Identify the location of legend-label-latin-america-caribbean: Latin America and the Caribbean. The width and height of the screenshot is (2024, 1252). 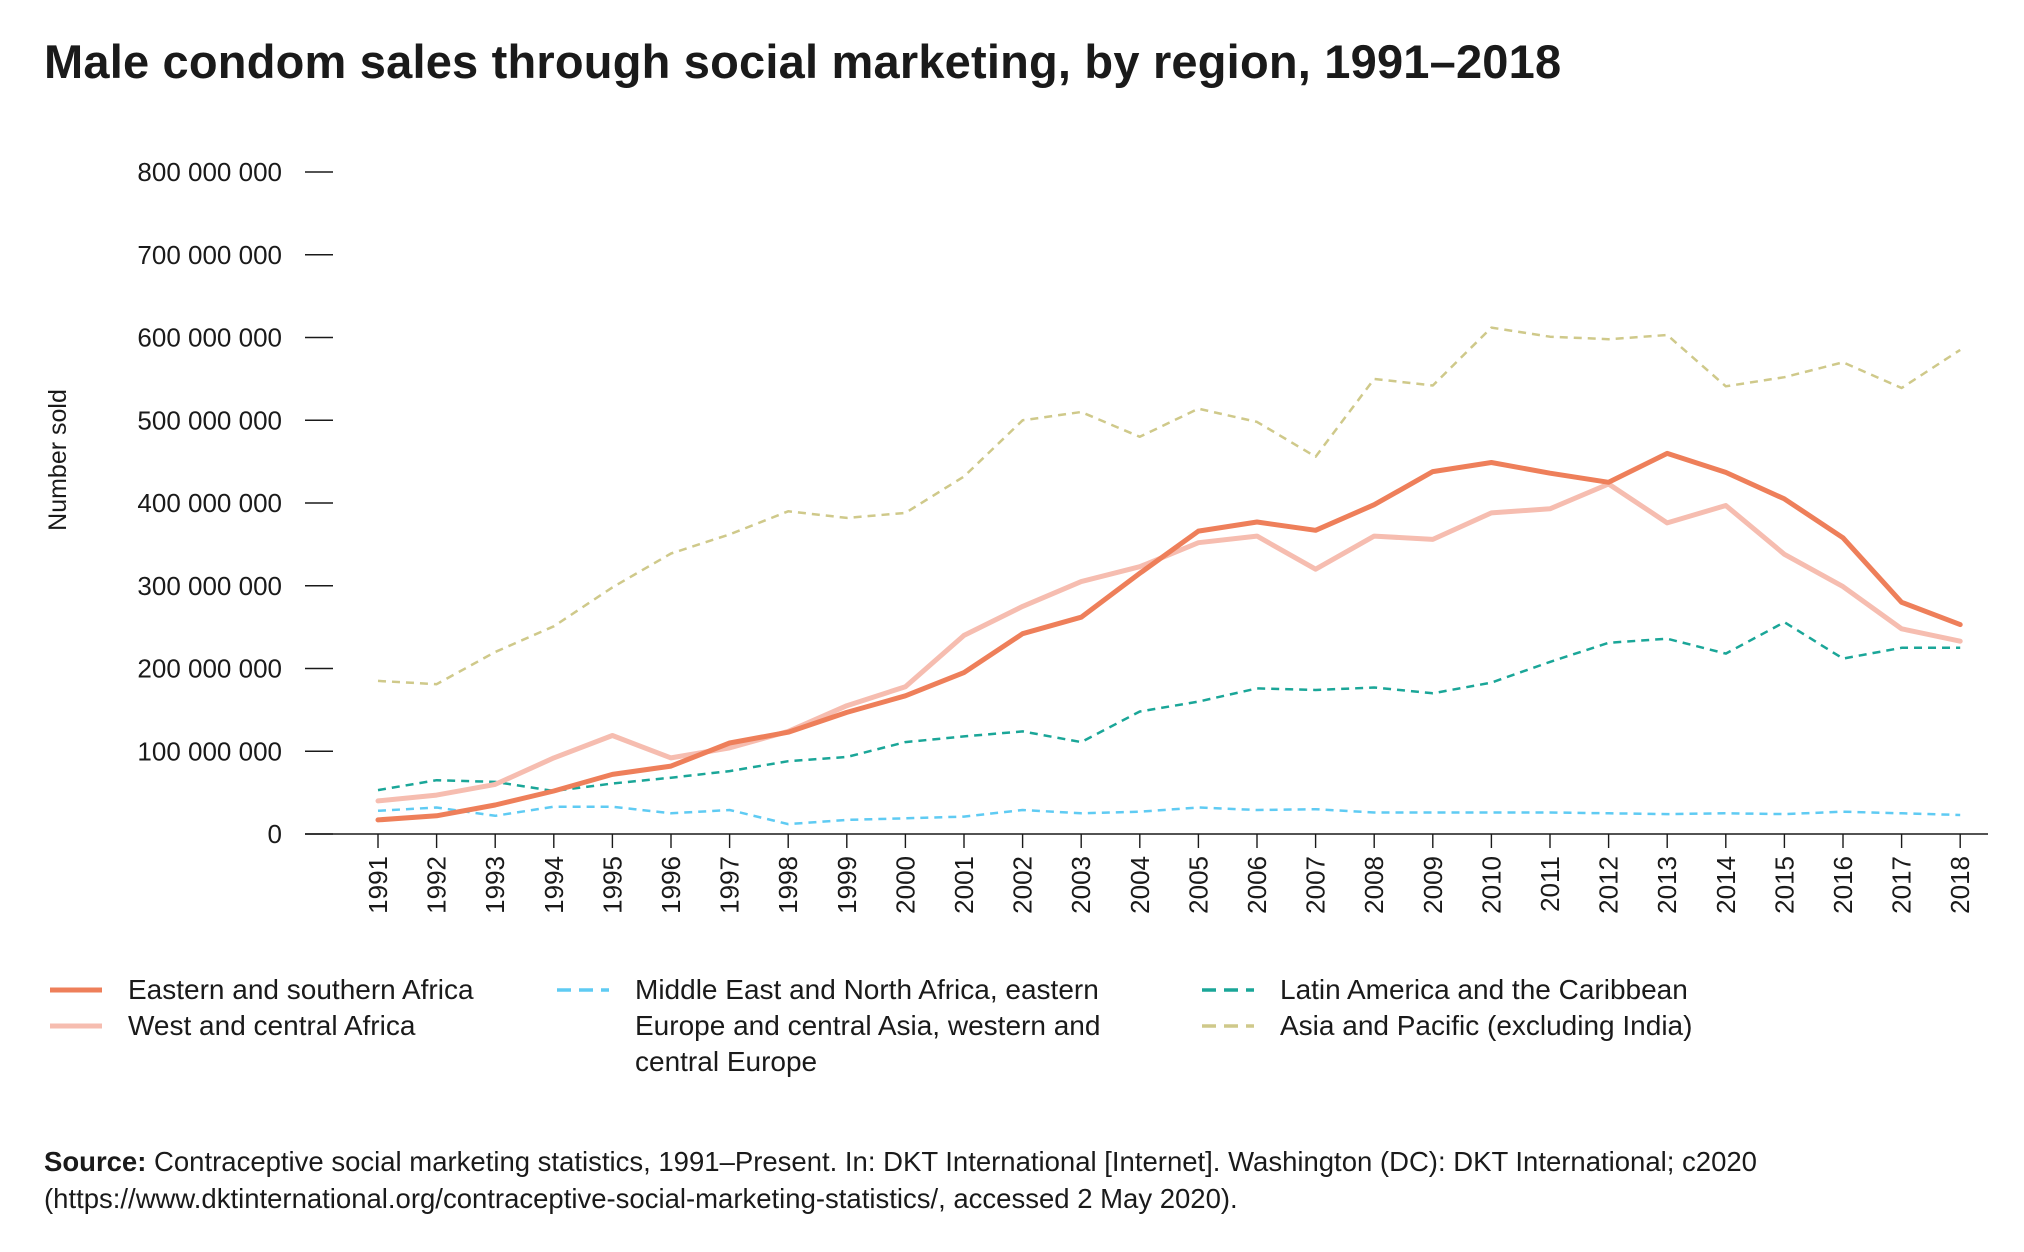
(1484, 989).